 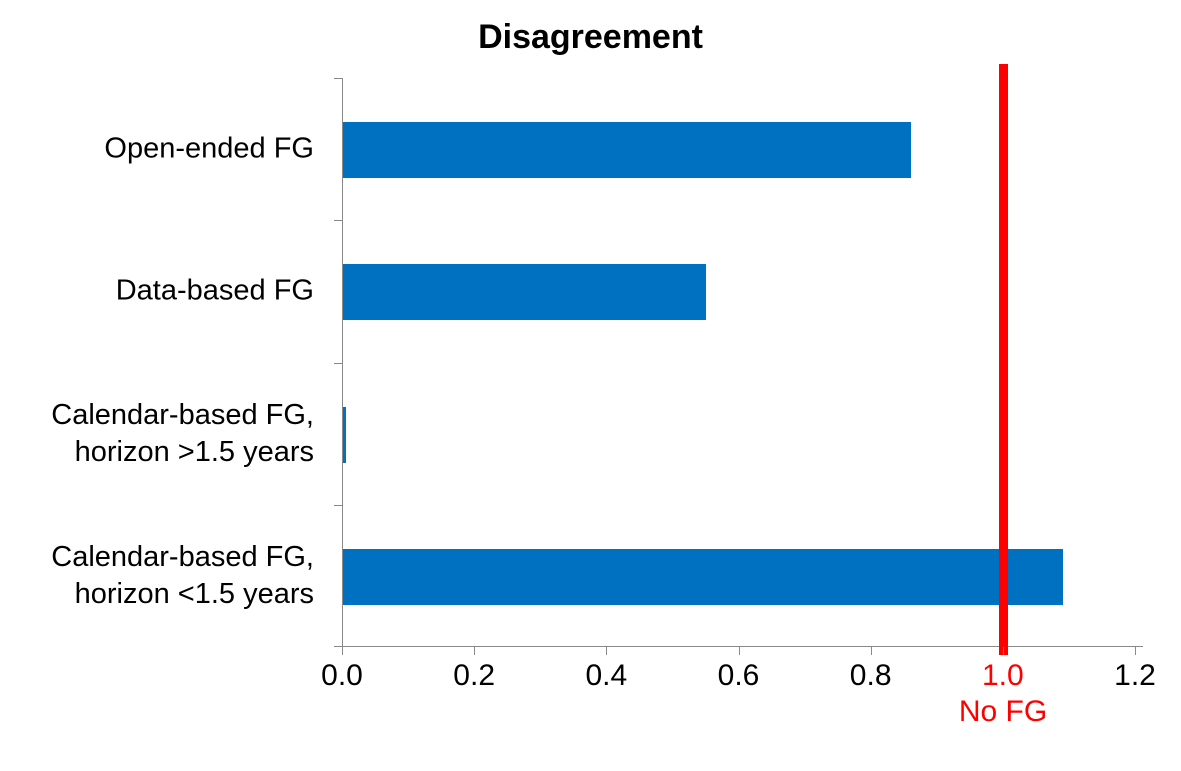 What do you see at coordinates (182, 575) in the screenshot?
I see `category-label-3: Calendar-based FG, horizon <1.5 years` at bounding box center [182, 575].